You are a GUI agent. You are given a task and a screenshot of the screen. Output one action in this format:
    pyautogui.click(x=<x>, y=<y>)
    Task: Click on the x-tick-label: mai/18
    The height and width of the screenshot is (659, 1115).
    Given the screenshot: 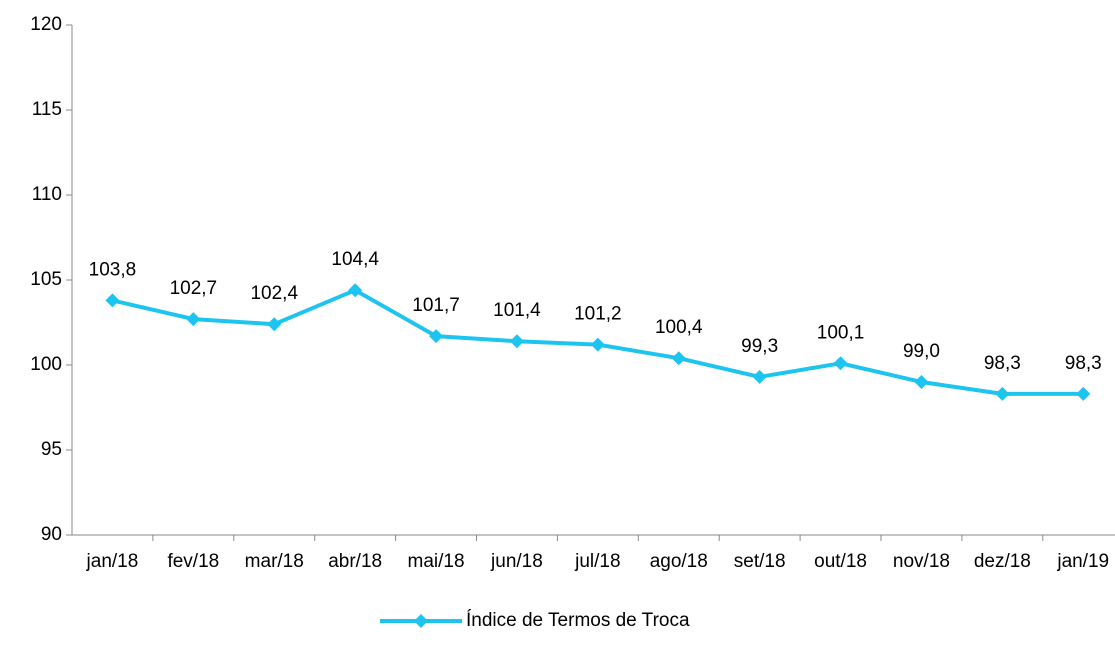 What is the action you would take?
    pyautogui.click(x=436, y=561)
    